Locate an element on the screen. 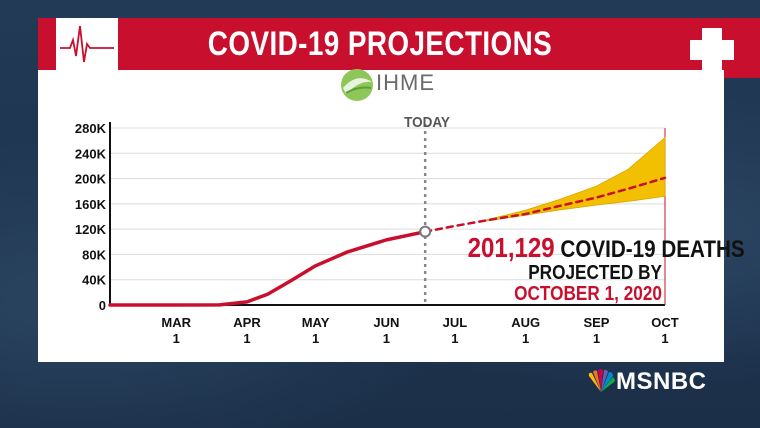  x-tick-month: MAR is located at coordinates (176, 322).